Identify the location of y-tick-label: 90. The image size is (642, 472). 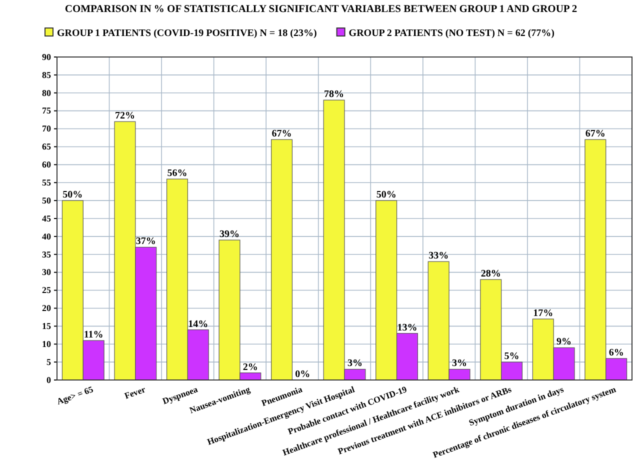
(47, 57).